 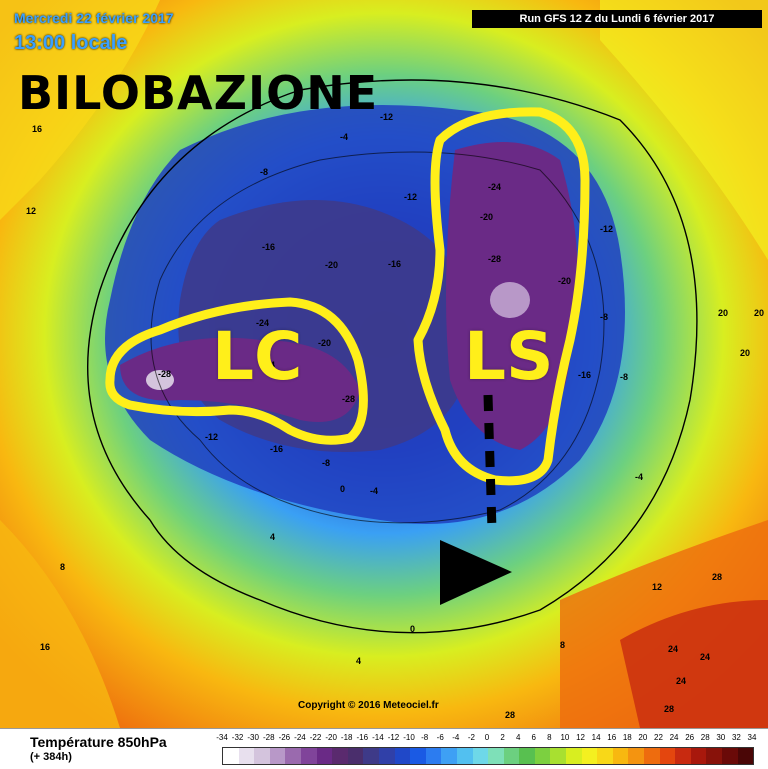 What do you see at coordinates (502, 737) in the screenshot?
I see `legend-tick-label: 2` at bounding box center [502, 737].